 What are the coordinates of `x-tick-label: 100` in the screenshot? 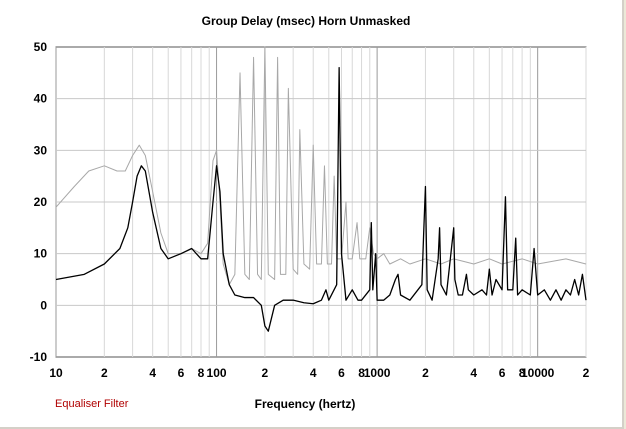 It's located at (217, 373).